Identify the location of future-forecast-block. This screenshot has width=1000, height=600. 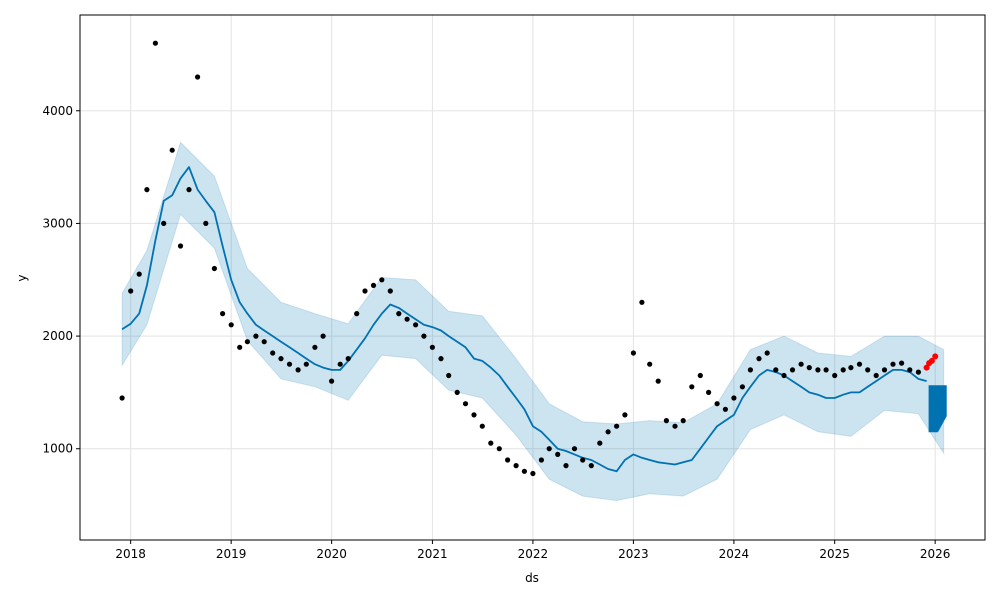
(937, 409).